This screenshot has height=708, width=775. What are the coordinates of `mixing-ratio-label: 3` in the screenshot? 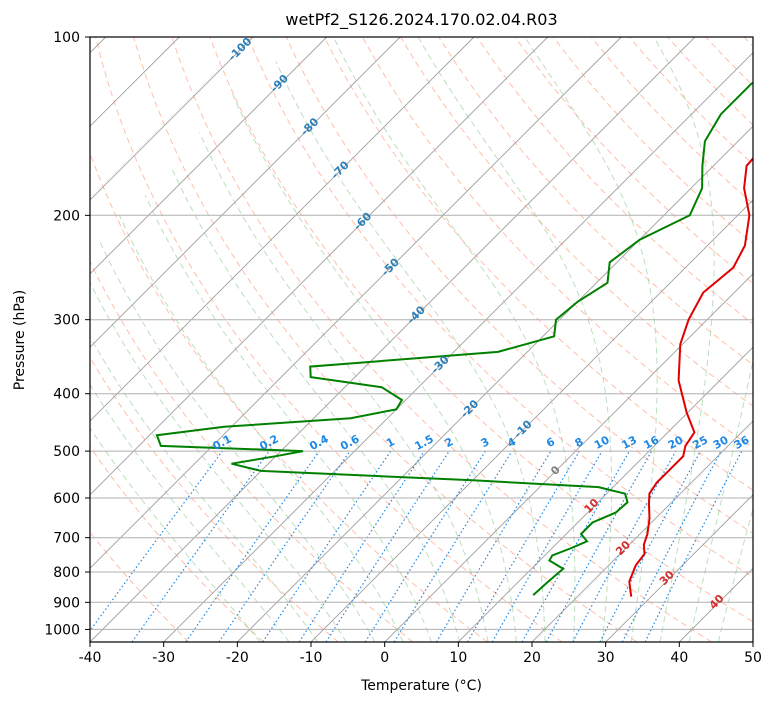 It's located at (485, 442).